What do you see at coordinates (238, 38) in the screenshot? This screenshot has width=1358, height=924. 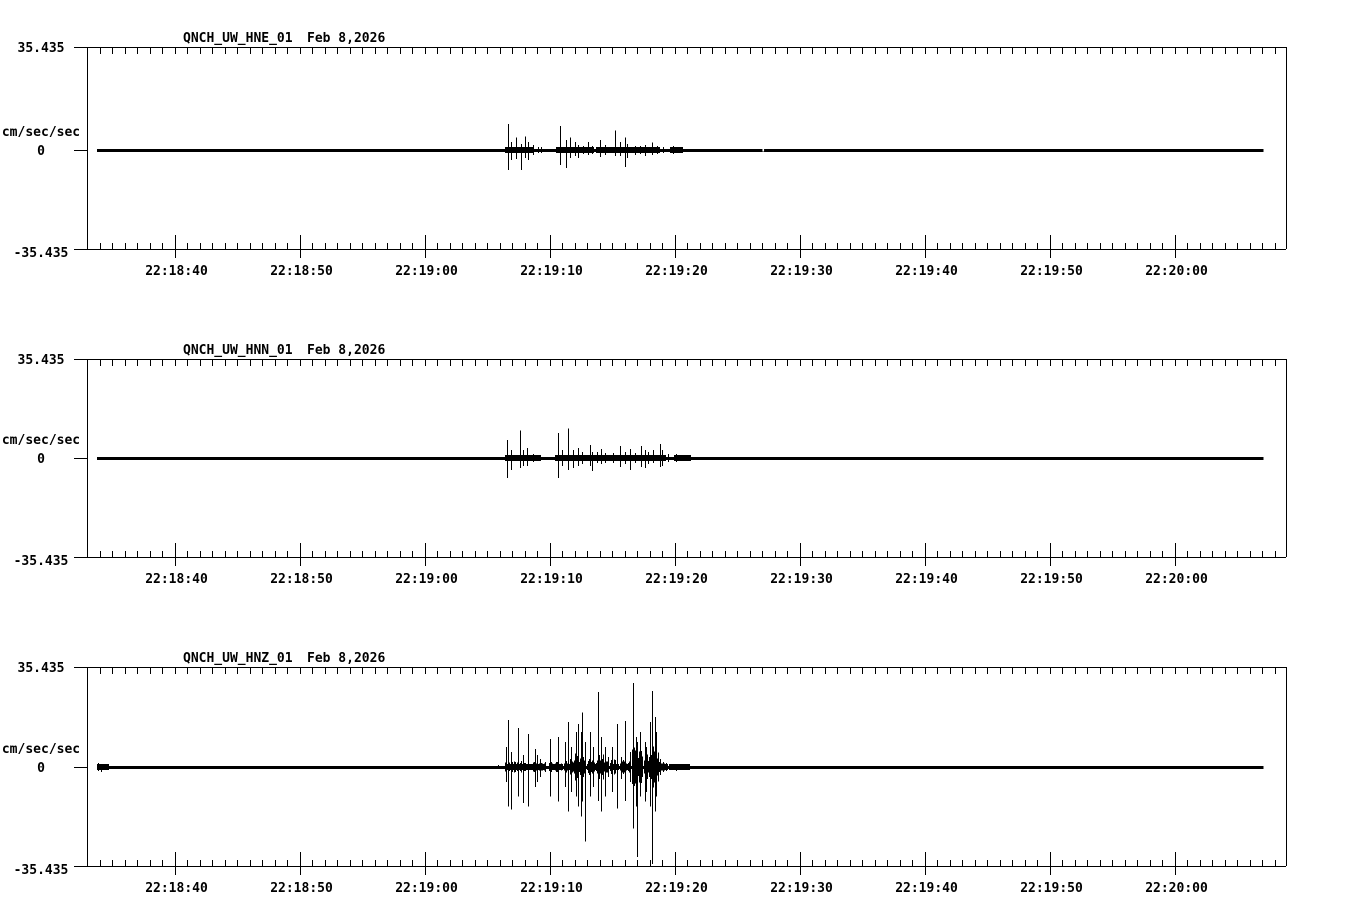 I see `panel-title-hne: QNCH_UW_HNE_01` at bounding box center [238, 38].